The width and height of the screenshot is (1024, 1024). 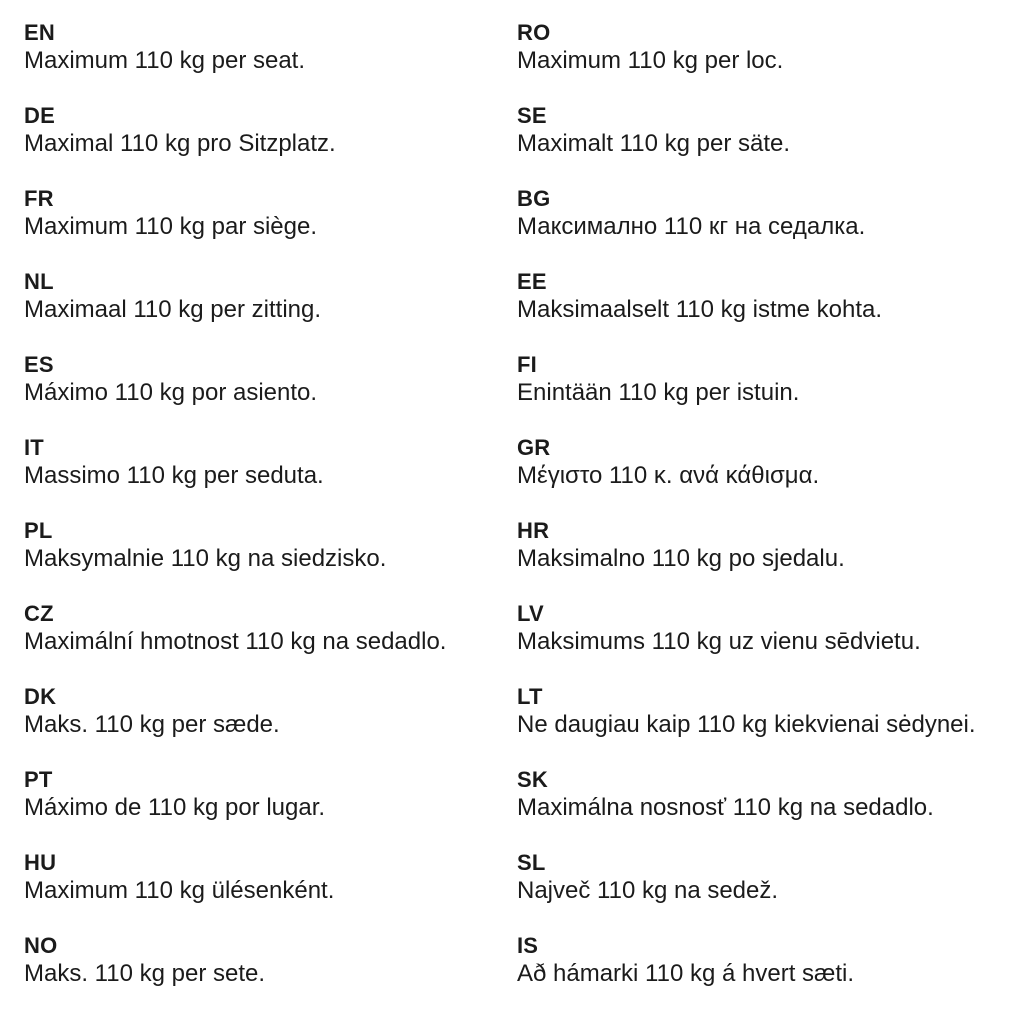 I want to click on lang-code-label: PL, so click(x=38, y=530).